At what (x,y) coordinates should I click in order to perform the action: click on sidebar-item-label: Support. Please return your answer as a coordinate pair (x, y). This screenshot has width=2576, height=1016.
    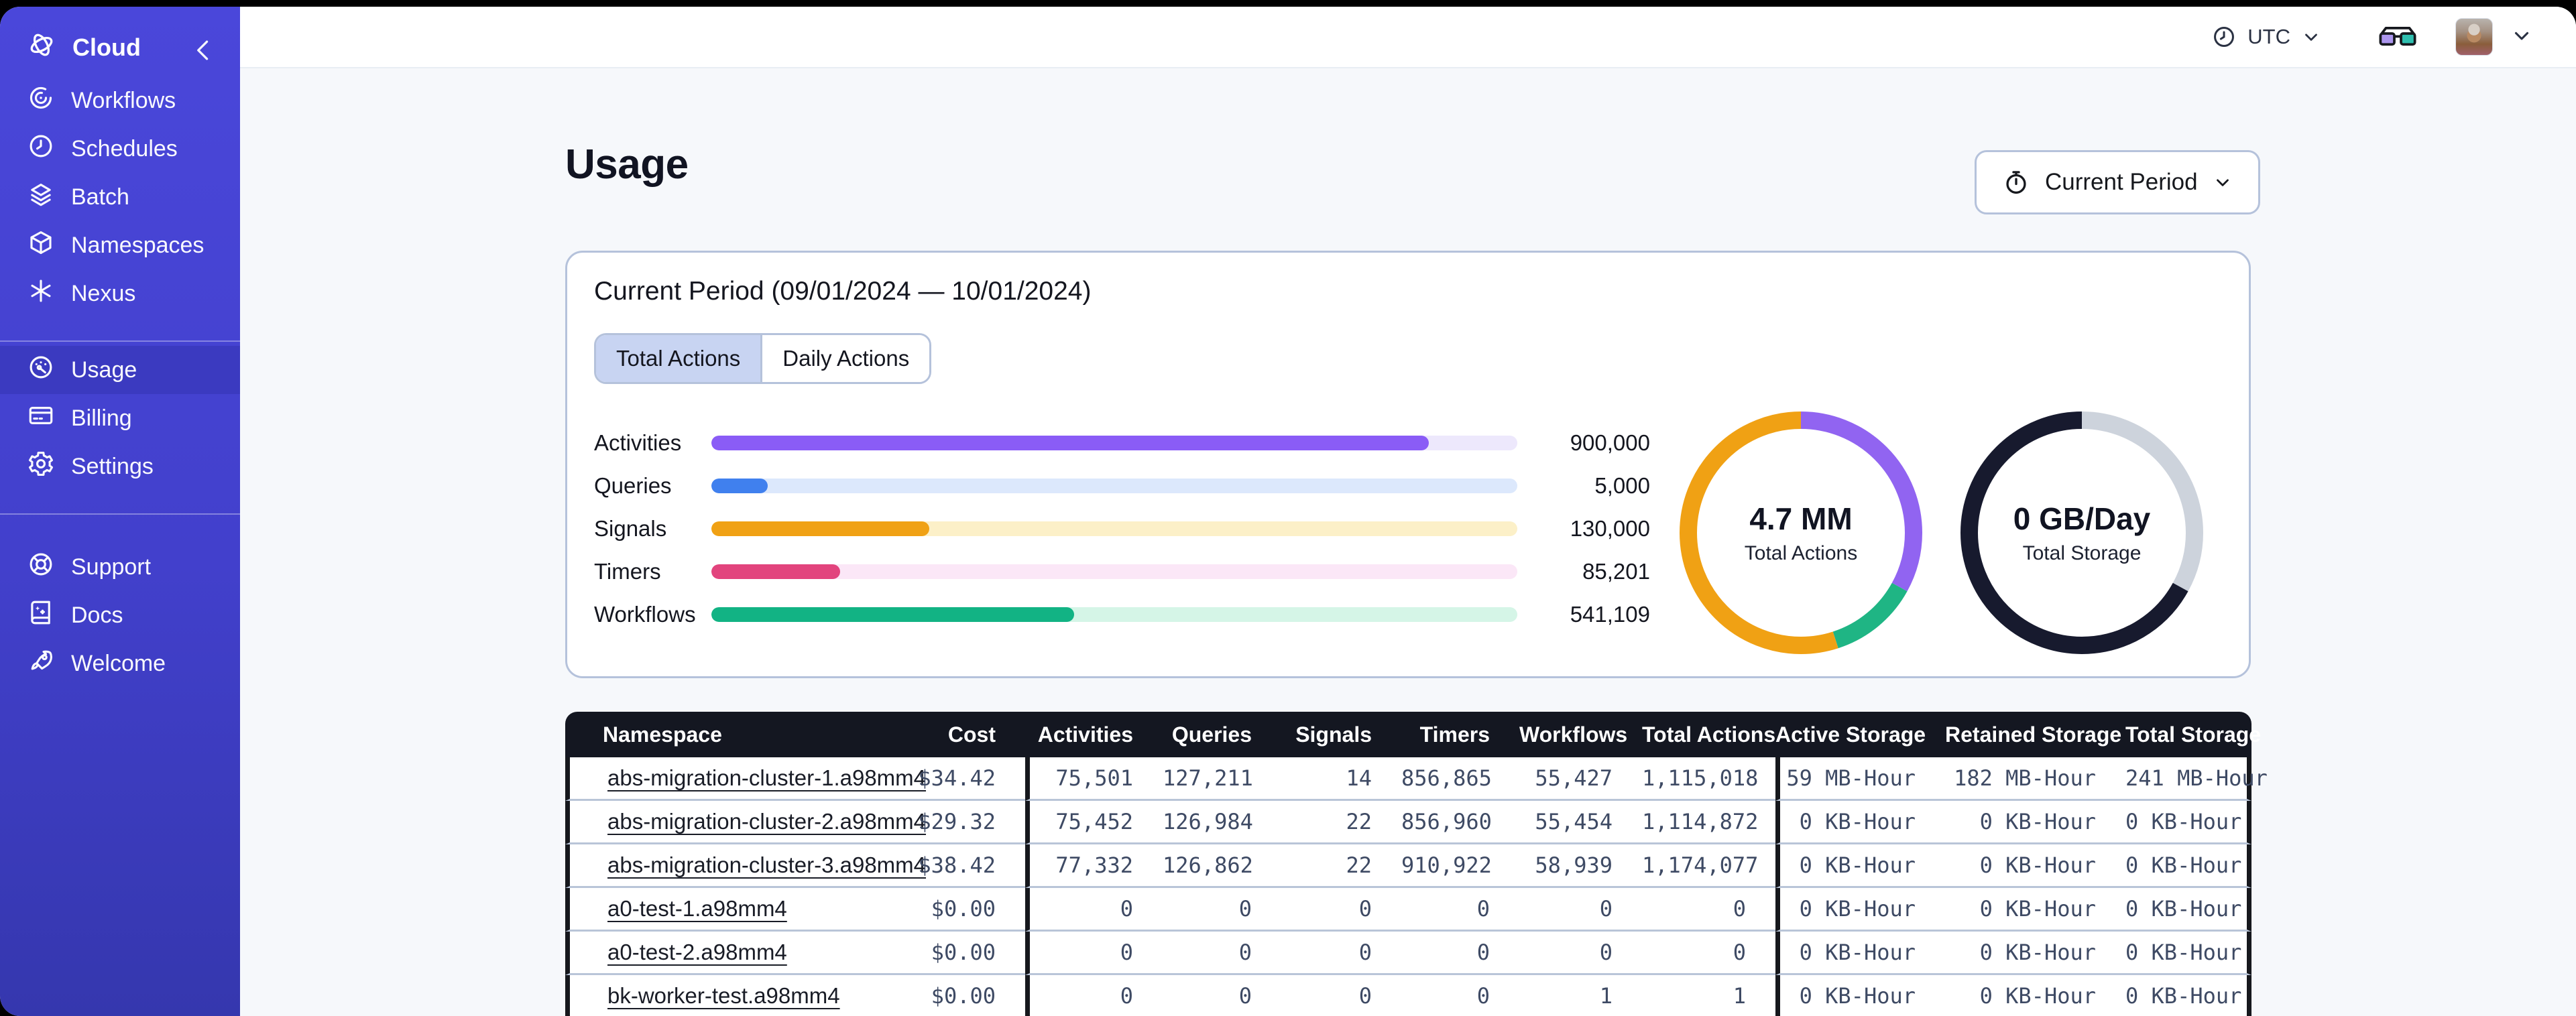
    Looking at the image, I should click on (111, 567).